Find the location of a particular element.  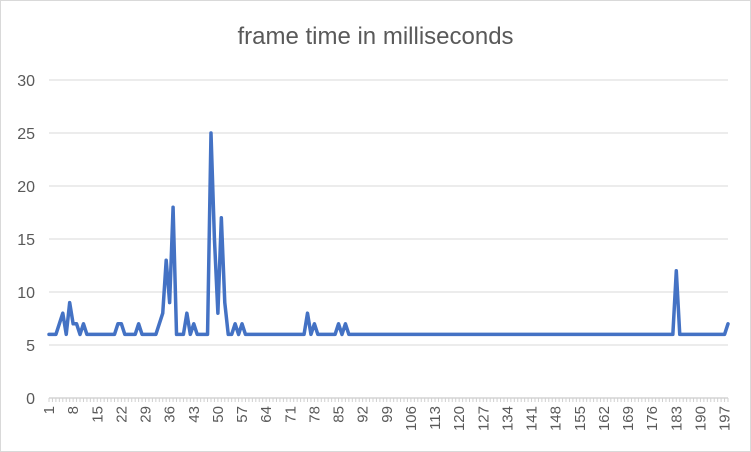

x-tick-label: 85 is located at coordinates (339, 414).